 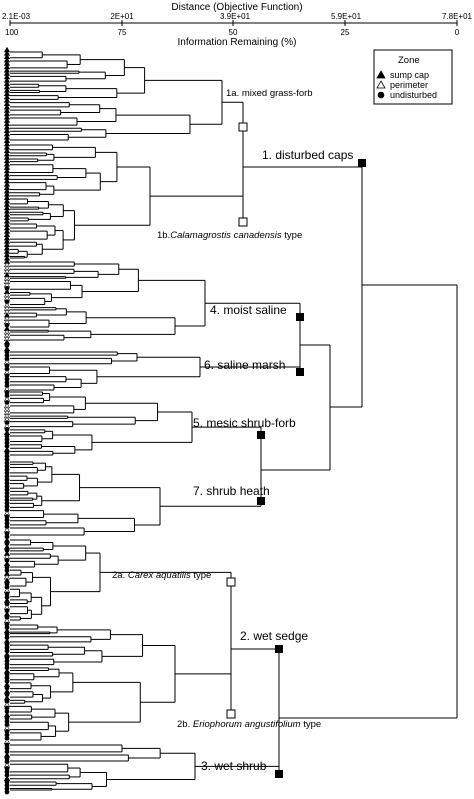 I want to click on group-2a-suffix: type, so click(x=201, y=575).